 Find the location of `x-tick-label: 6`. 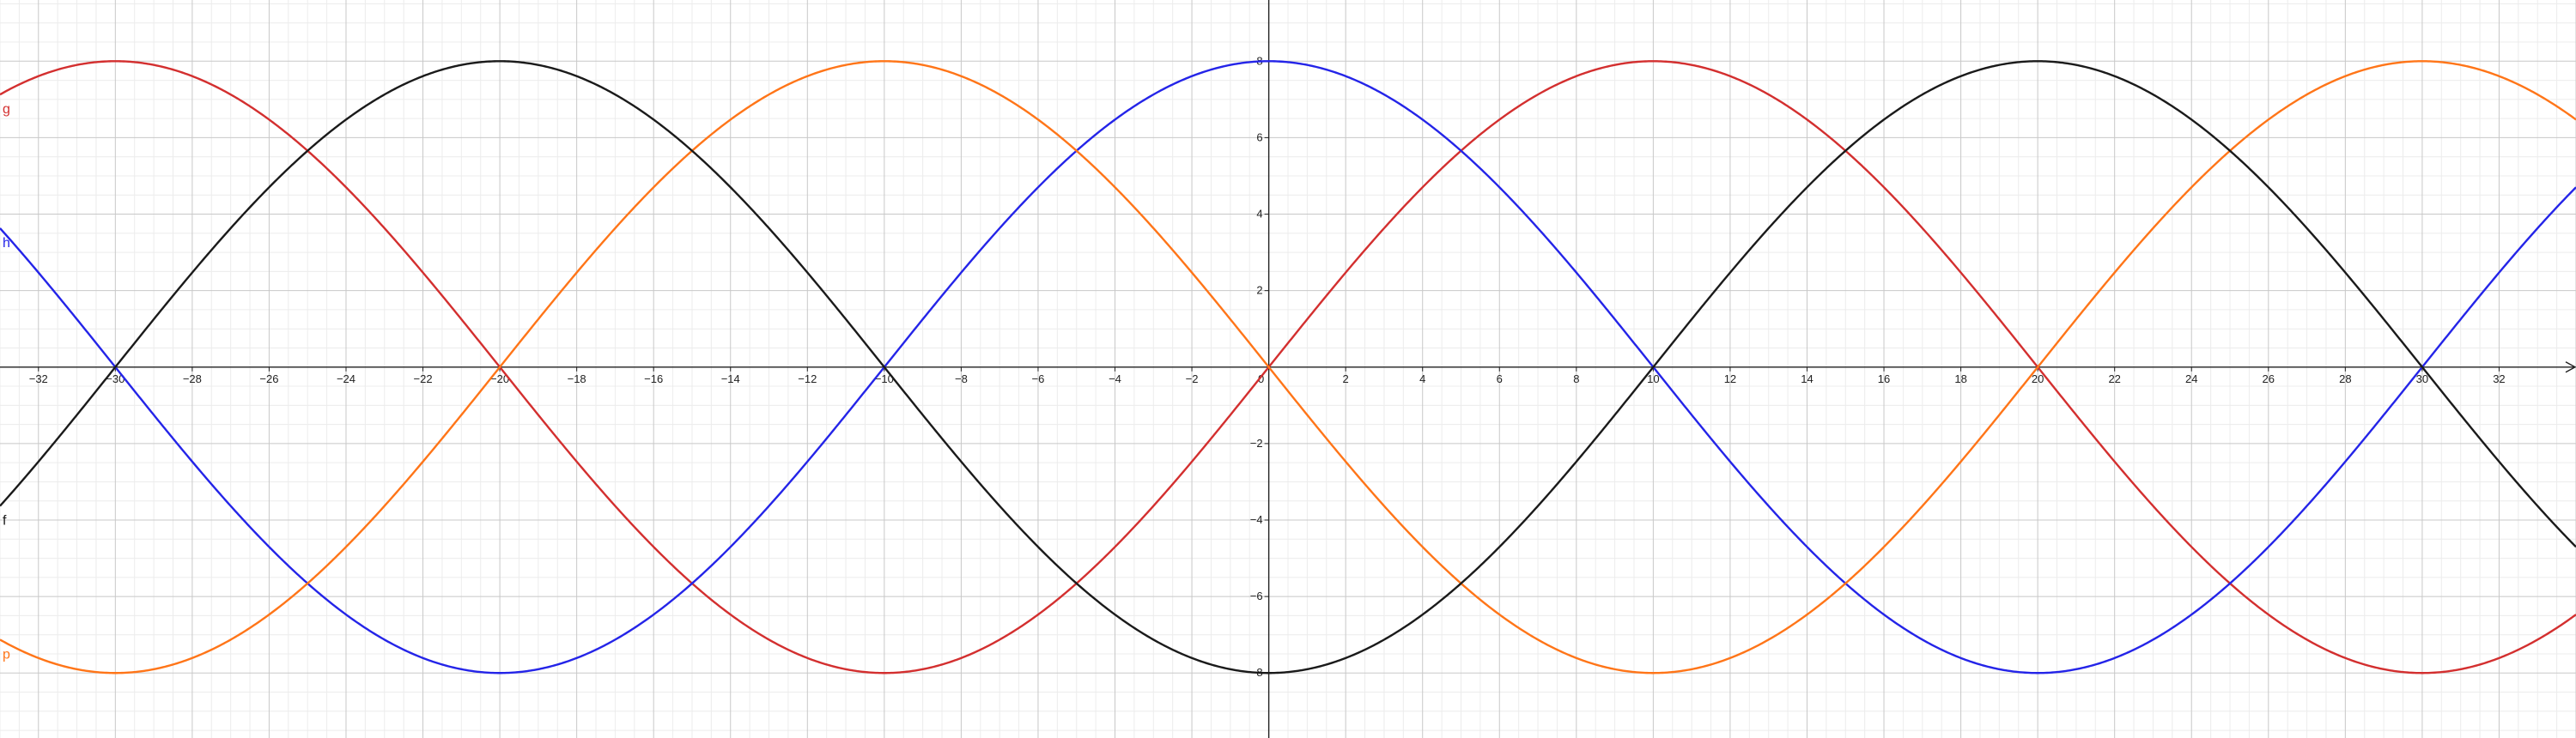

x-tick-label: 6 is located at coordinates (1500, 378).